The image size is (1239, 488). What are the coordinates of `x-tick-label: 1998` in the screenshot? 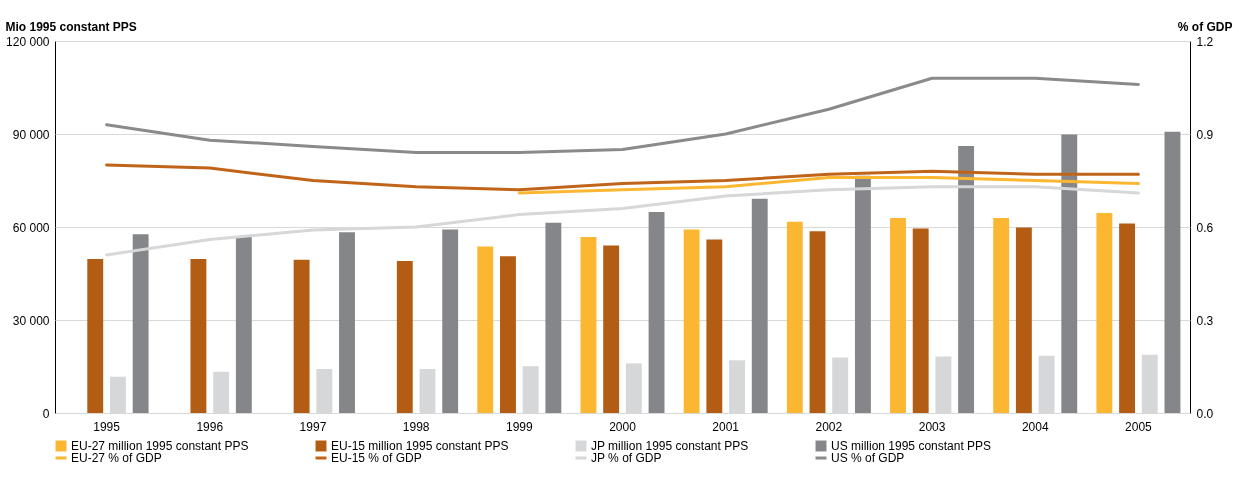 It's located at (416, 426).